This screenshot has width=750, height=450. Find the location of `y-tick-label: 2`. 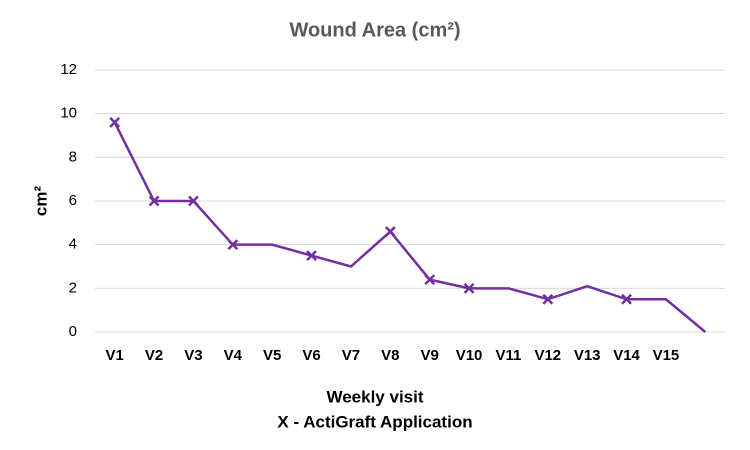

y-tick-label: 2 is located at coordinates (73, 287).